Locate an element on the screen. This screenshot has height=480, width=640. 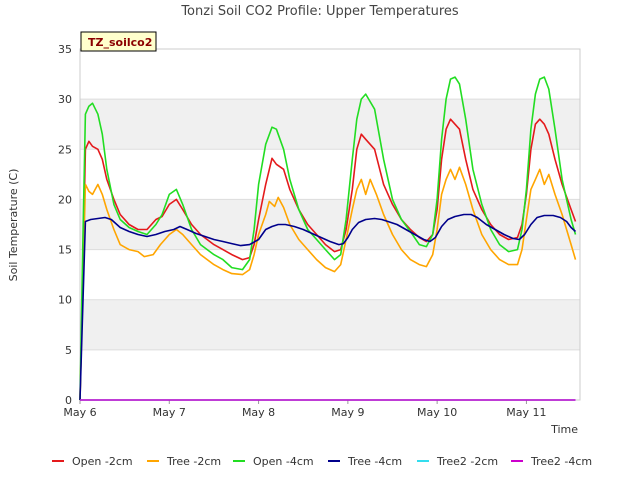
legend-label: Tree2 -2cm is located at coordinates (467, 461).